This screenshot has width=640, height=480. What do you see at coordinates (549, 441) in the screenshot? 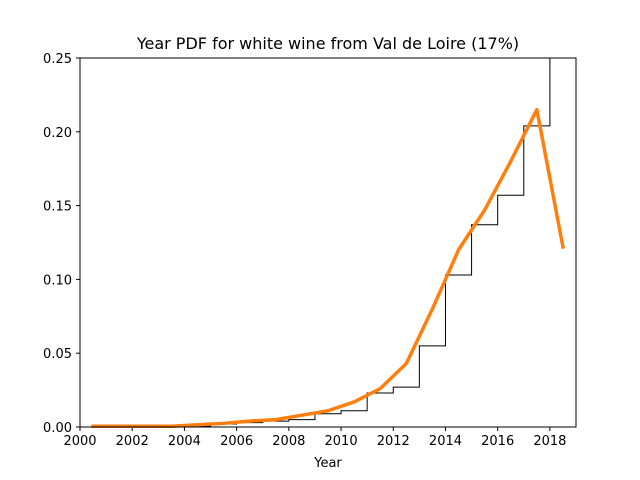
I see `x-tick-label: 2018` at bounding box center [549, 441].